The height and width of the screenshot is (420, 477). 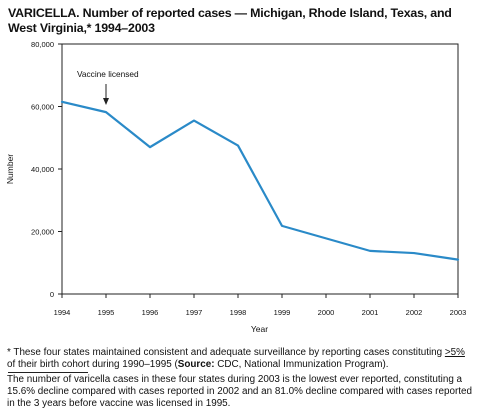 I want to click on y-tick-label: 80,000, so click(x=42, y=44).